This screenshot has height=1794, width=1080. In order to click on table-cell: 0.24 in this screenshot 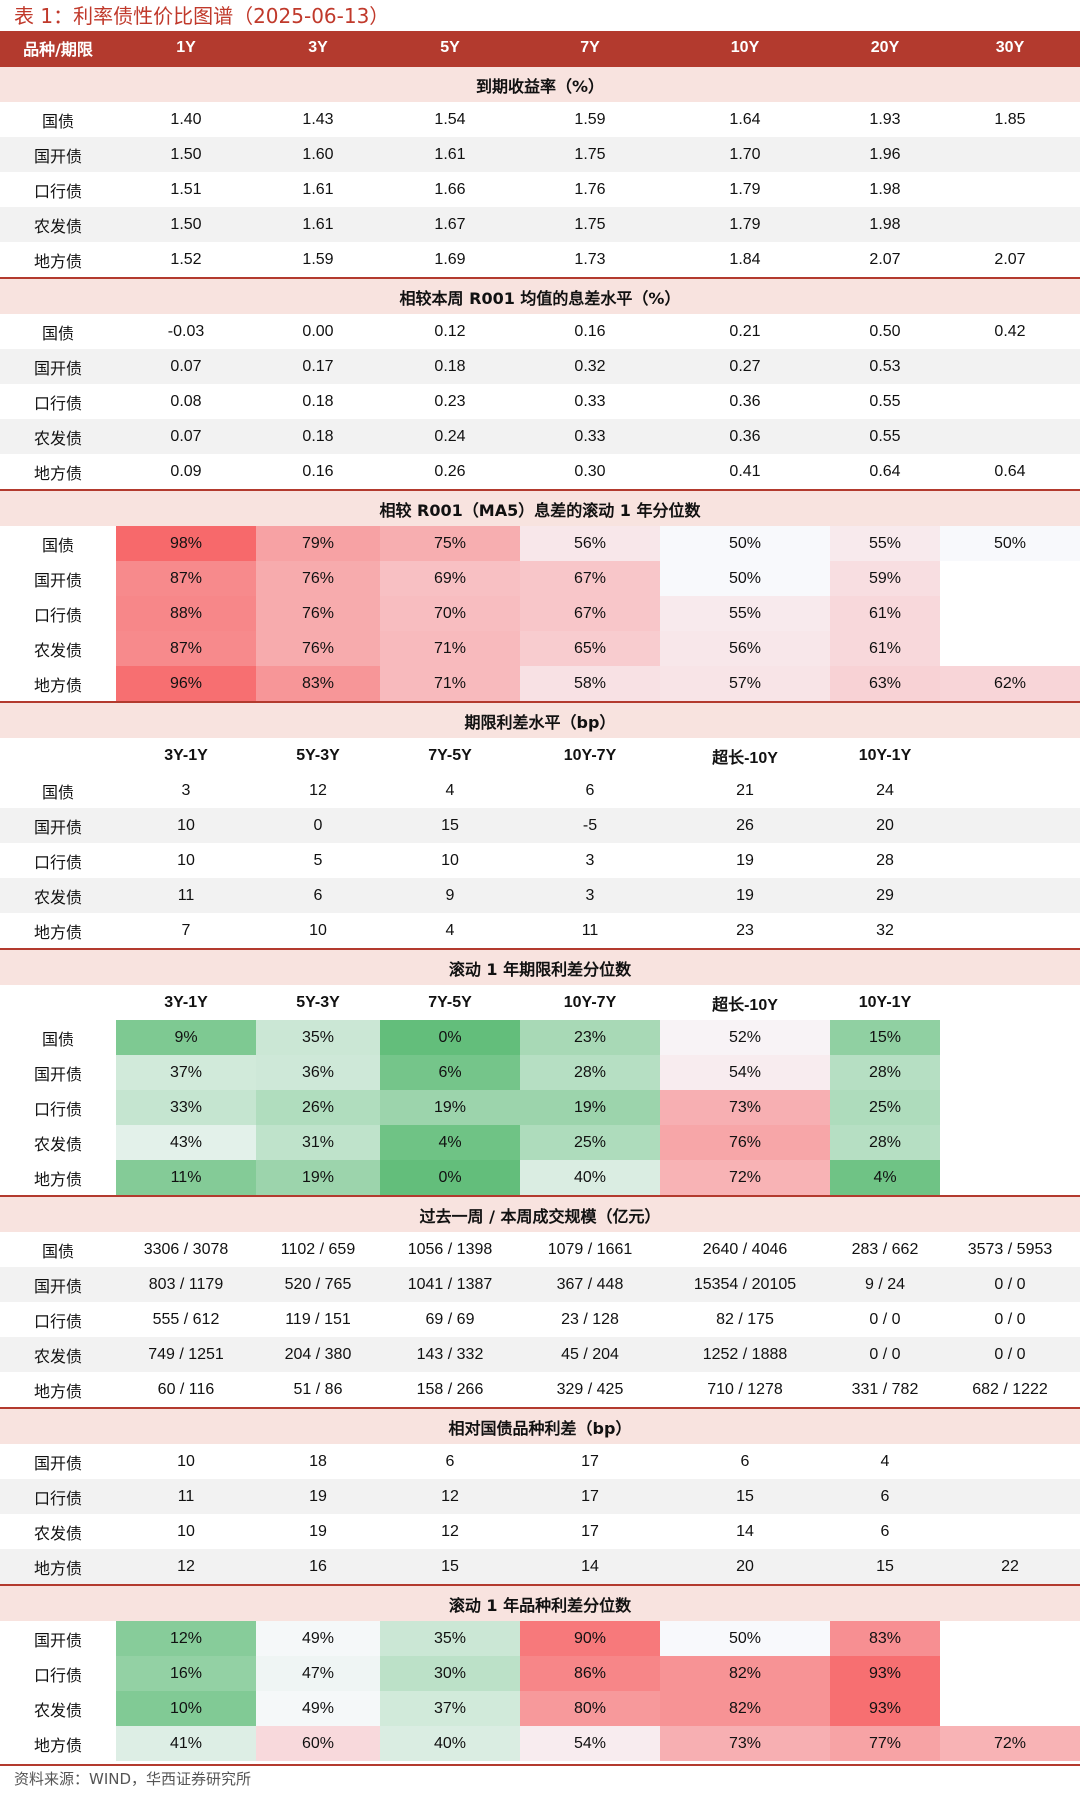, I will do `click(450, 436)`.